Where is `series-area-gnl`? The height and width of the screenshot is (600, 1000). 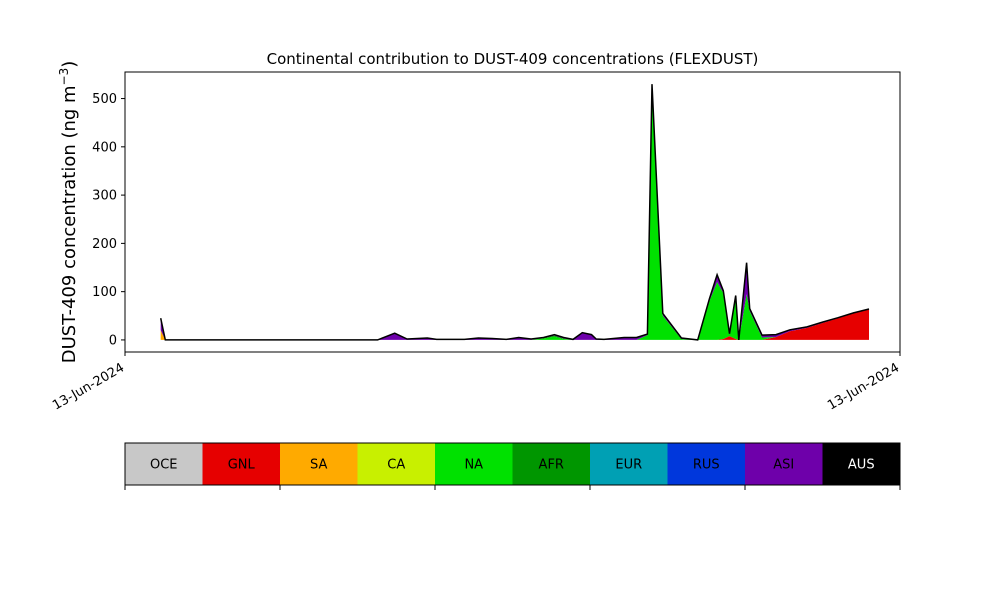
series-area-gnl is located at coordinates (514, 324).